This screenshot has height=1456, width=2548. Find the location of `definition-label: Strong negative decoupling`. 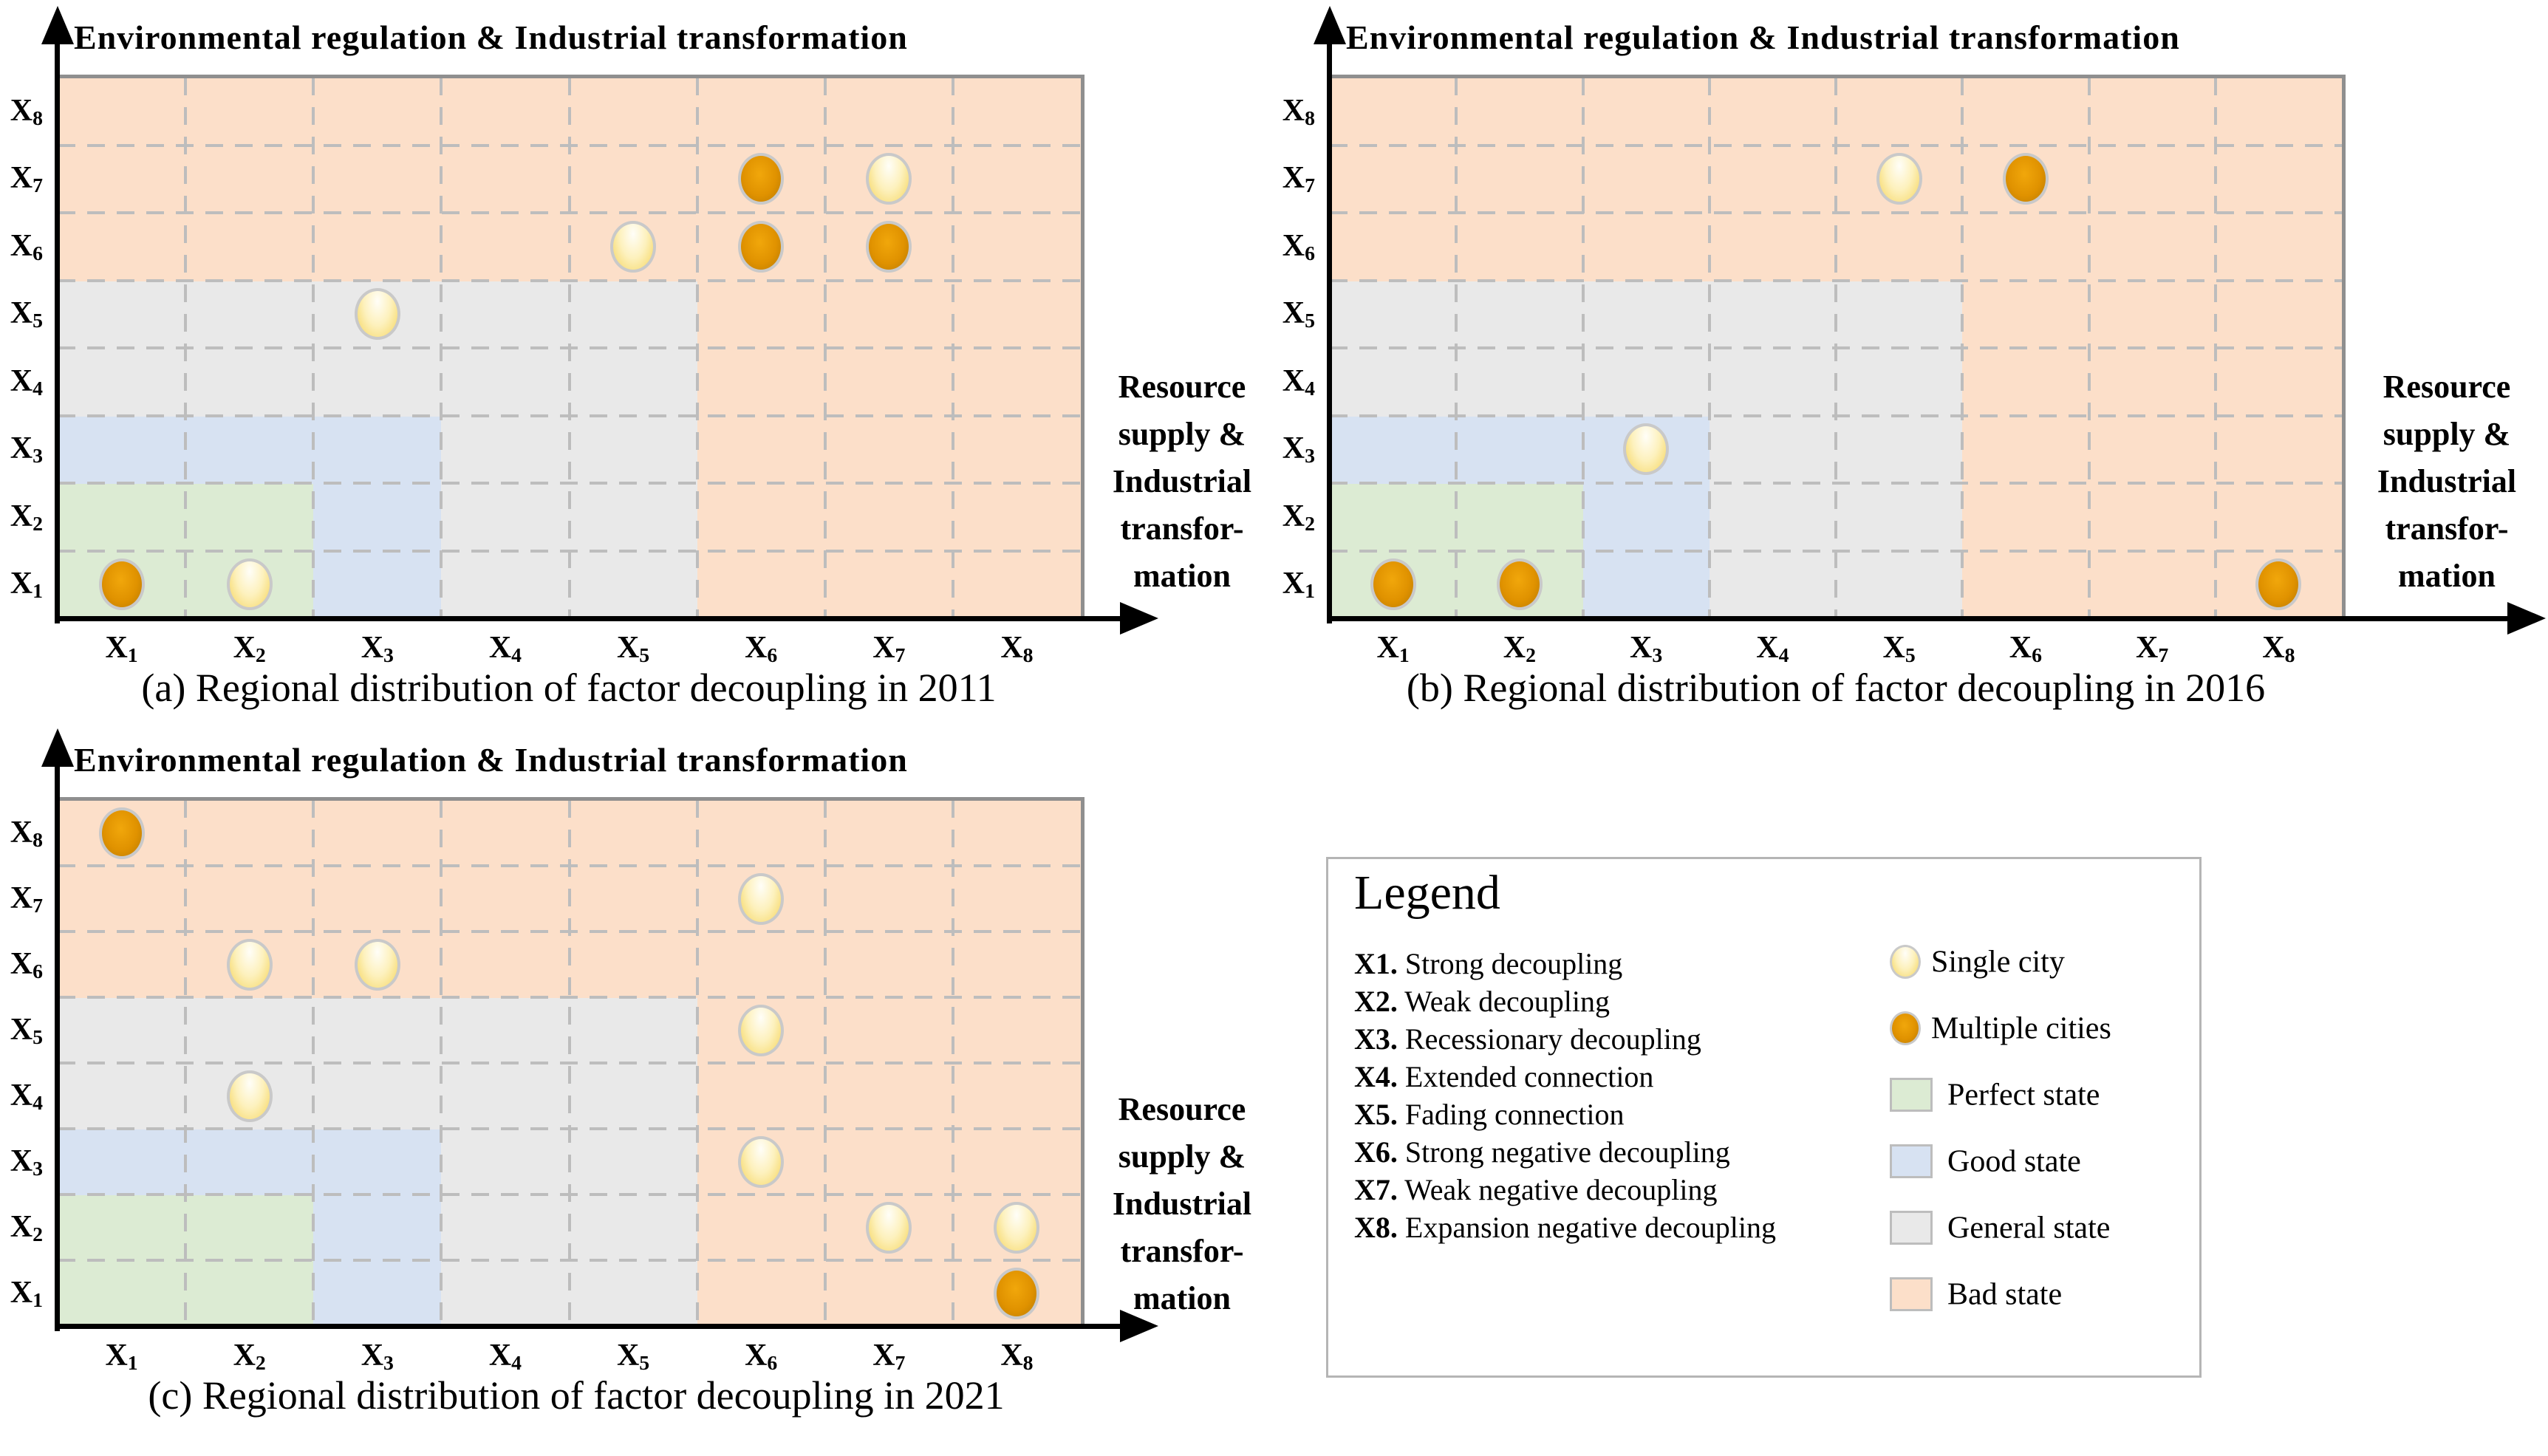

definition-label: Strong negative decoupling is located at coordinates (1567, 1152).